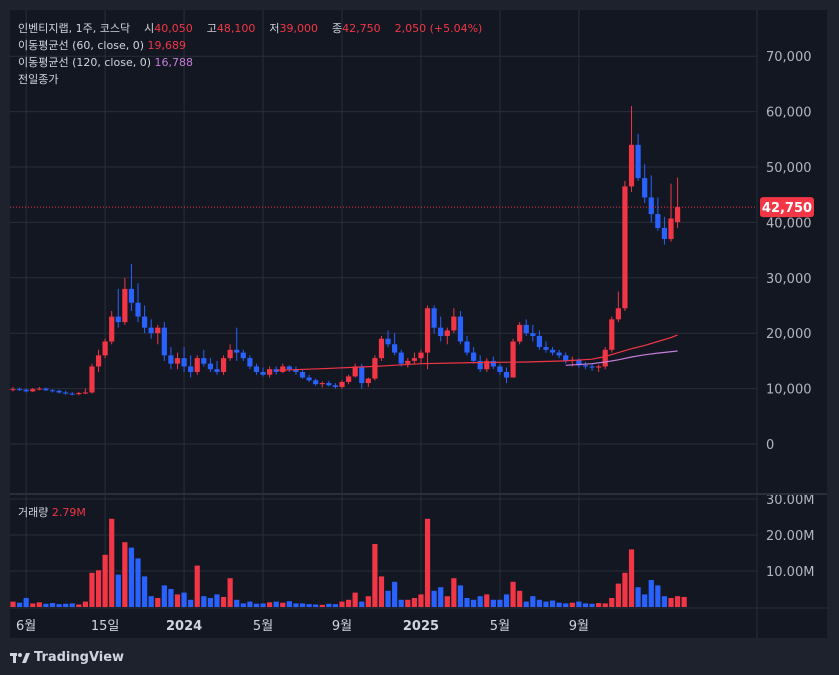 This screenshot has height=675, width=839. What do you see at coordinates (84, 62) in the screenshot?
I see `legend-ma120-label: 이동평균선 (120, close, 0)` at bounding box center [84, 62].